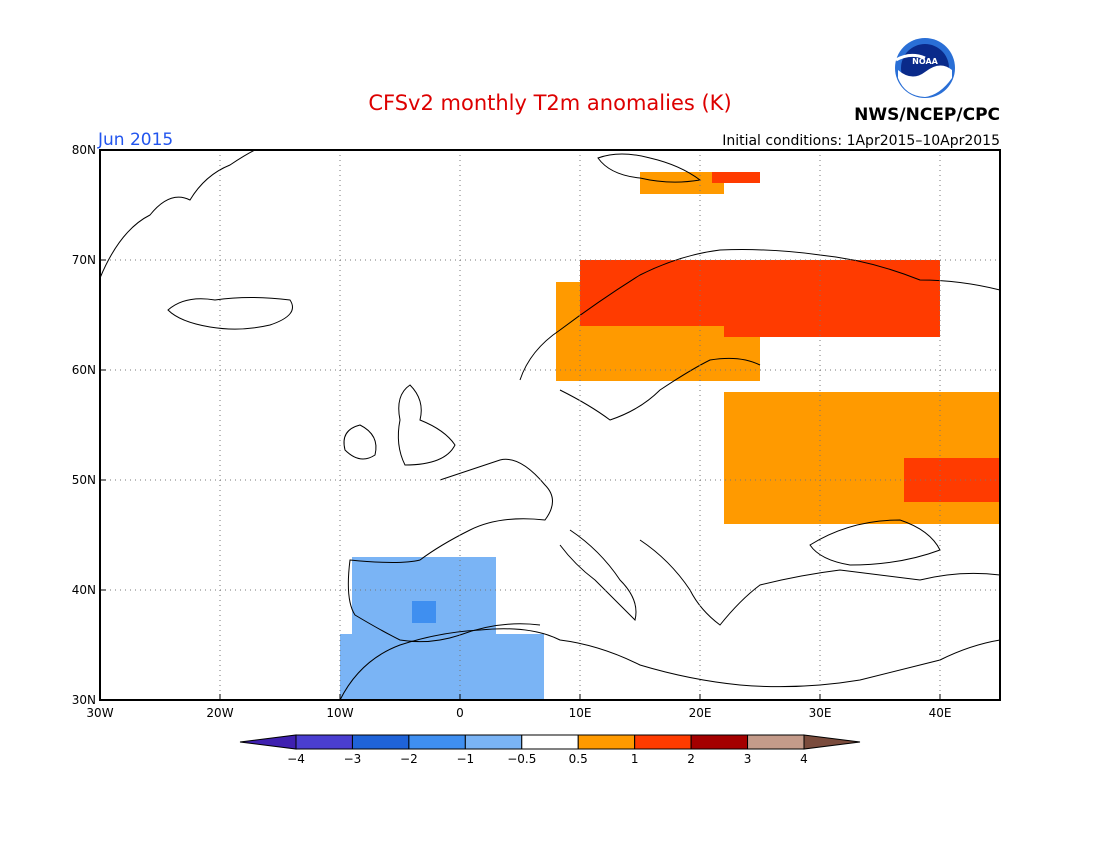 Image resolution: width=1100 pixels, height=850 pixels. What do you see at coordinates (670, 664) in the screenshot?
I see `north-africa-coast` at bounding box center [670, 664].